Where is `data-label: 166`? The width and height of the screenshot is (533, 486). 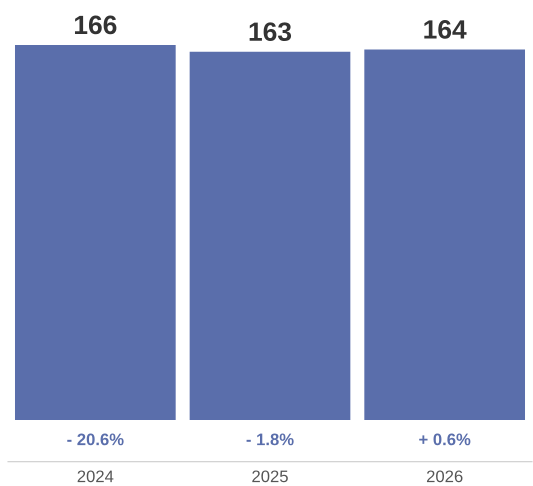 data-label: 166 is located at coordinates (95, 25).